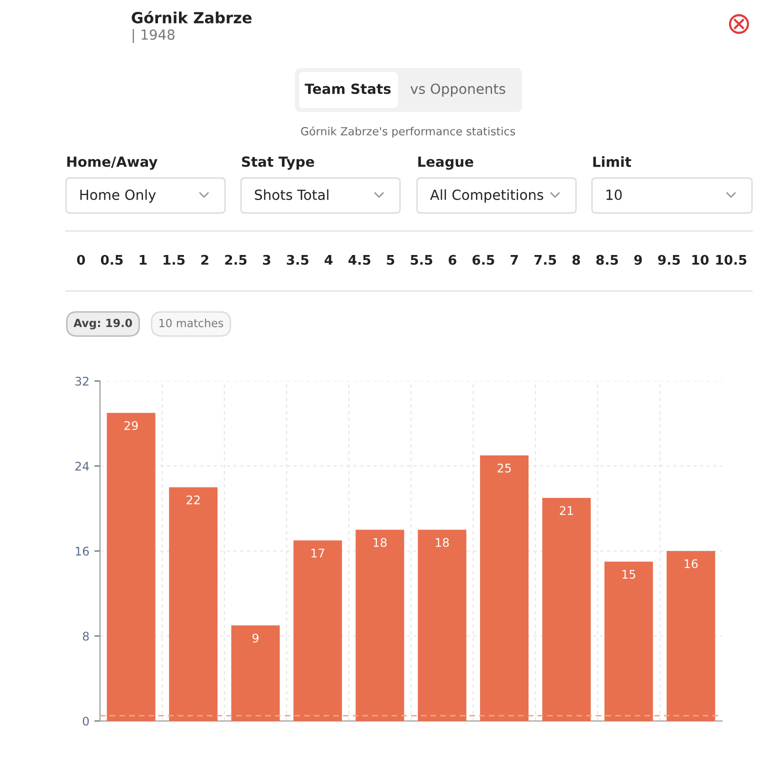  What do you see at coordinates (317, 553) in the screenshot?
I see `data-label: 17` at bounding box center [317, 553].